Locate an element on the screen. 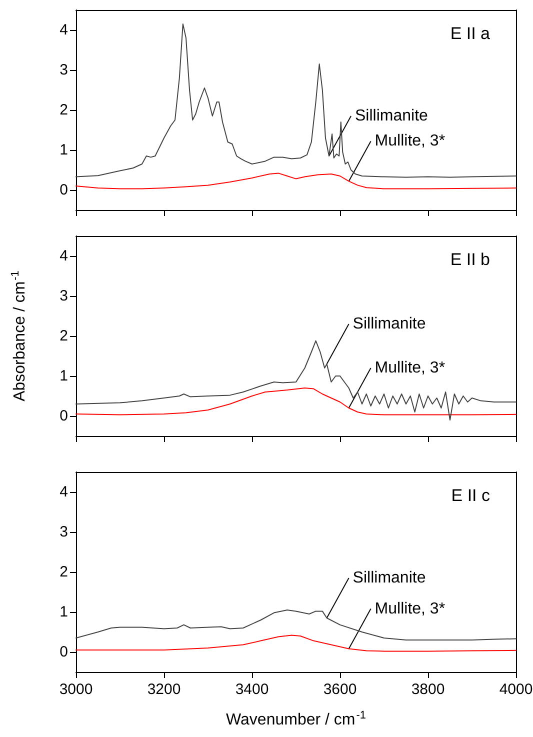  x-tick-label: 3600 is located at coordinates (340, 689).